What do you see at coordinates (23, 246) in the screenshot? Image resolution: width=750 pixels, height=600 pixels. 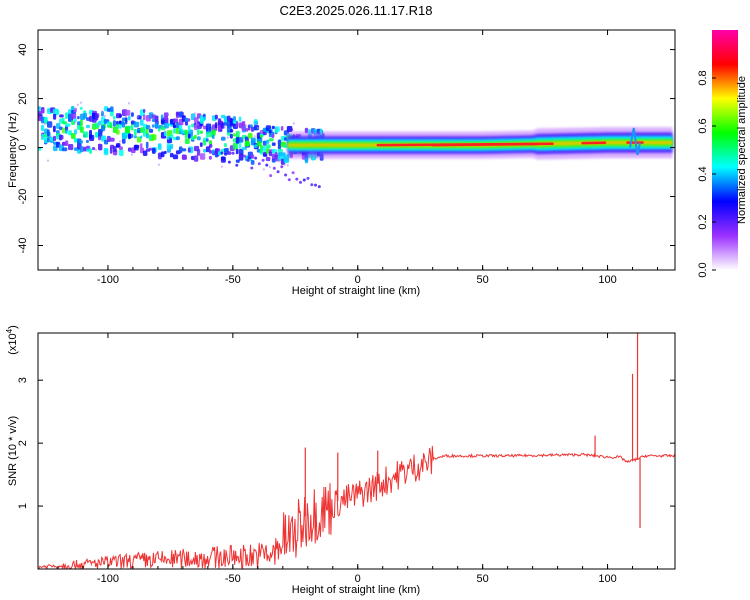 I see `y-tick-label: -40` at bounding box center [23, 246].